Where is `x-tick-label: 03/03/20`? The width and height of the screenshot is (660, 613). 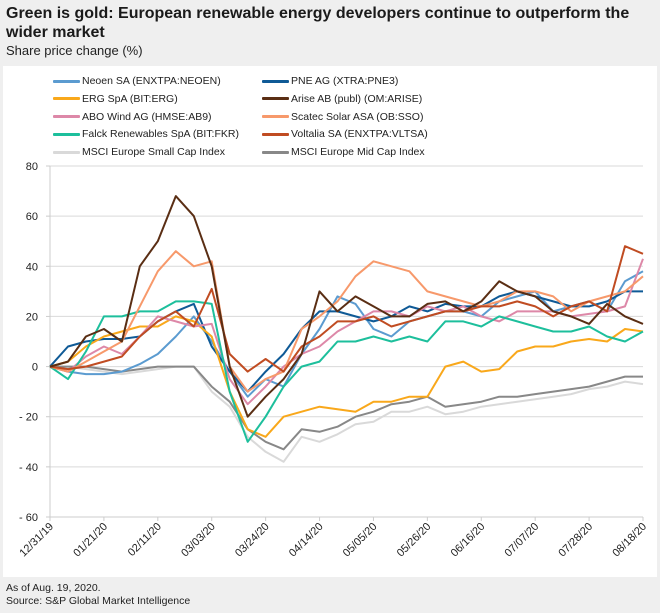 x-tick-label: 03/03/20 is located at coordinates (198, 540).